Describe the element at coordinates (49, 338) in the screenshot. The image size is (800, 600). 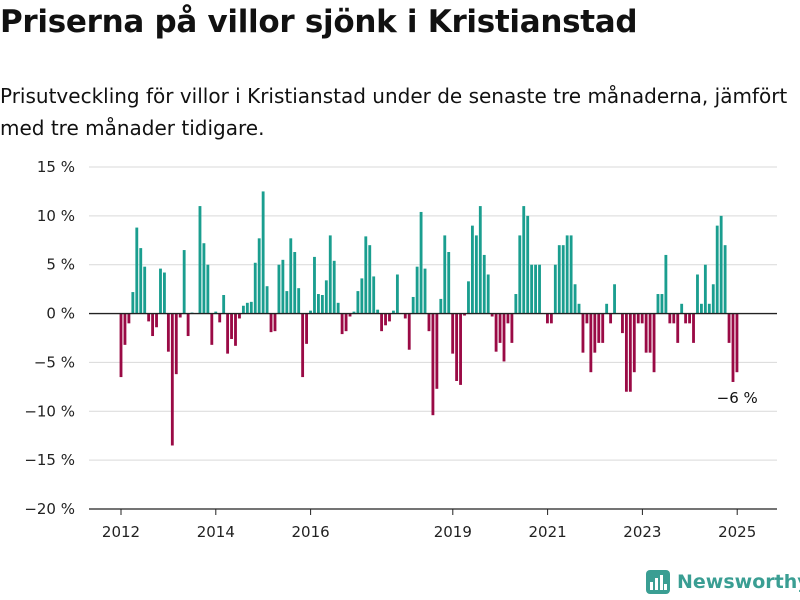
I see `y-axis-ticks: 15 % 10 % 5 % 0 % −5 % −10 % −15 % −20 %` at that location.